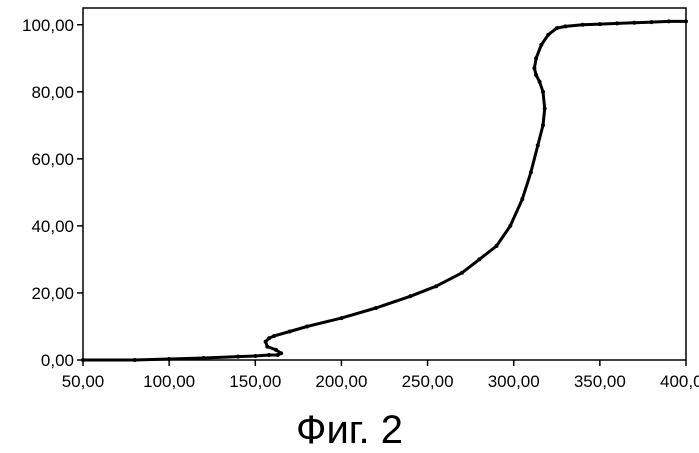  What do you see at coordinates (52, 159) in the screenshot?
I see `y-tick-label: 60,00` at bounding box center [52, 159].